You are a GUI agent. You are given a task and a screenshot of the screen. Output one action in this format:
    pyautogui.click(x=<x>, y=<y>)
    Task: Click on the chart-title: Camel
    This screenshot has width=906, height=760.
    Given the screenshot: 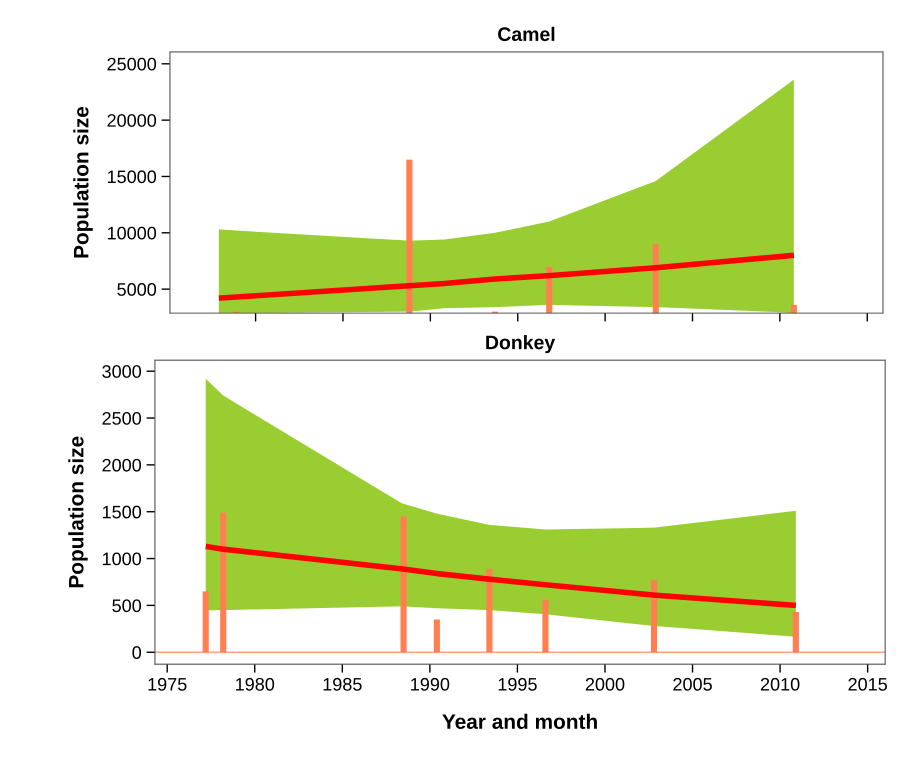 What is the action you would take?
    pyautogui.click(x=526, y=34)
    